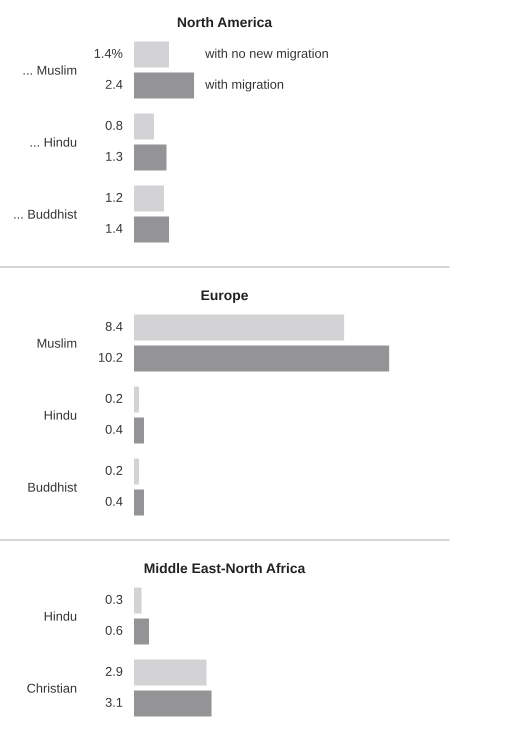  Describe the element at coordinates (114, 702) in the screenshot. I see `data-label: 3.1` at that location.